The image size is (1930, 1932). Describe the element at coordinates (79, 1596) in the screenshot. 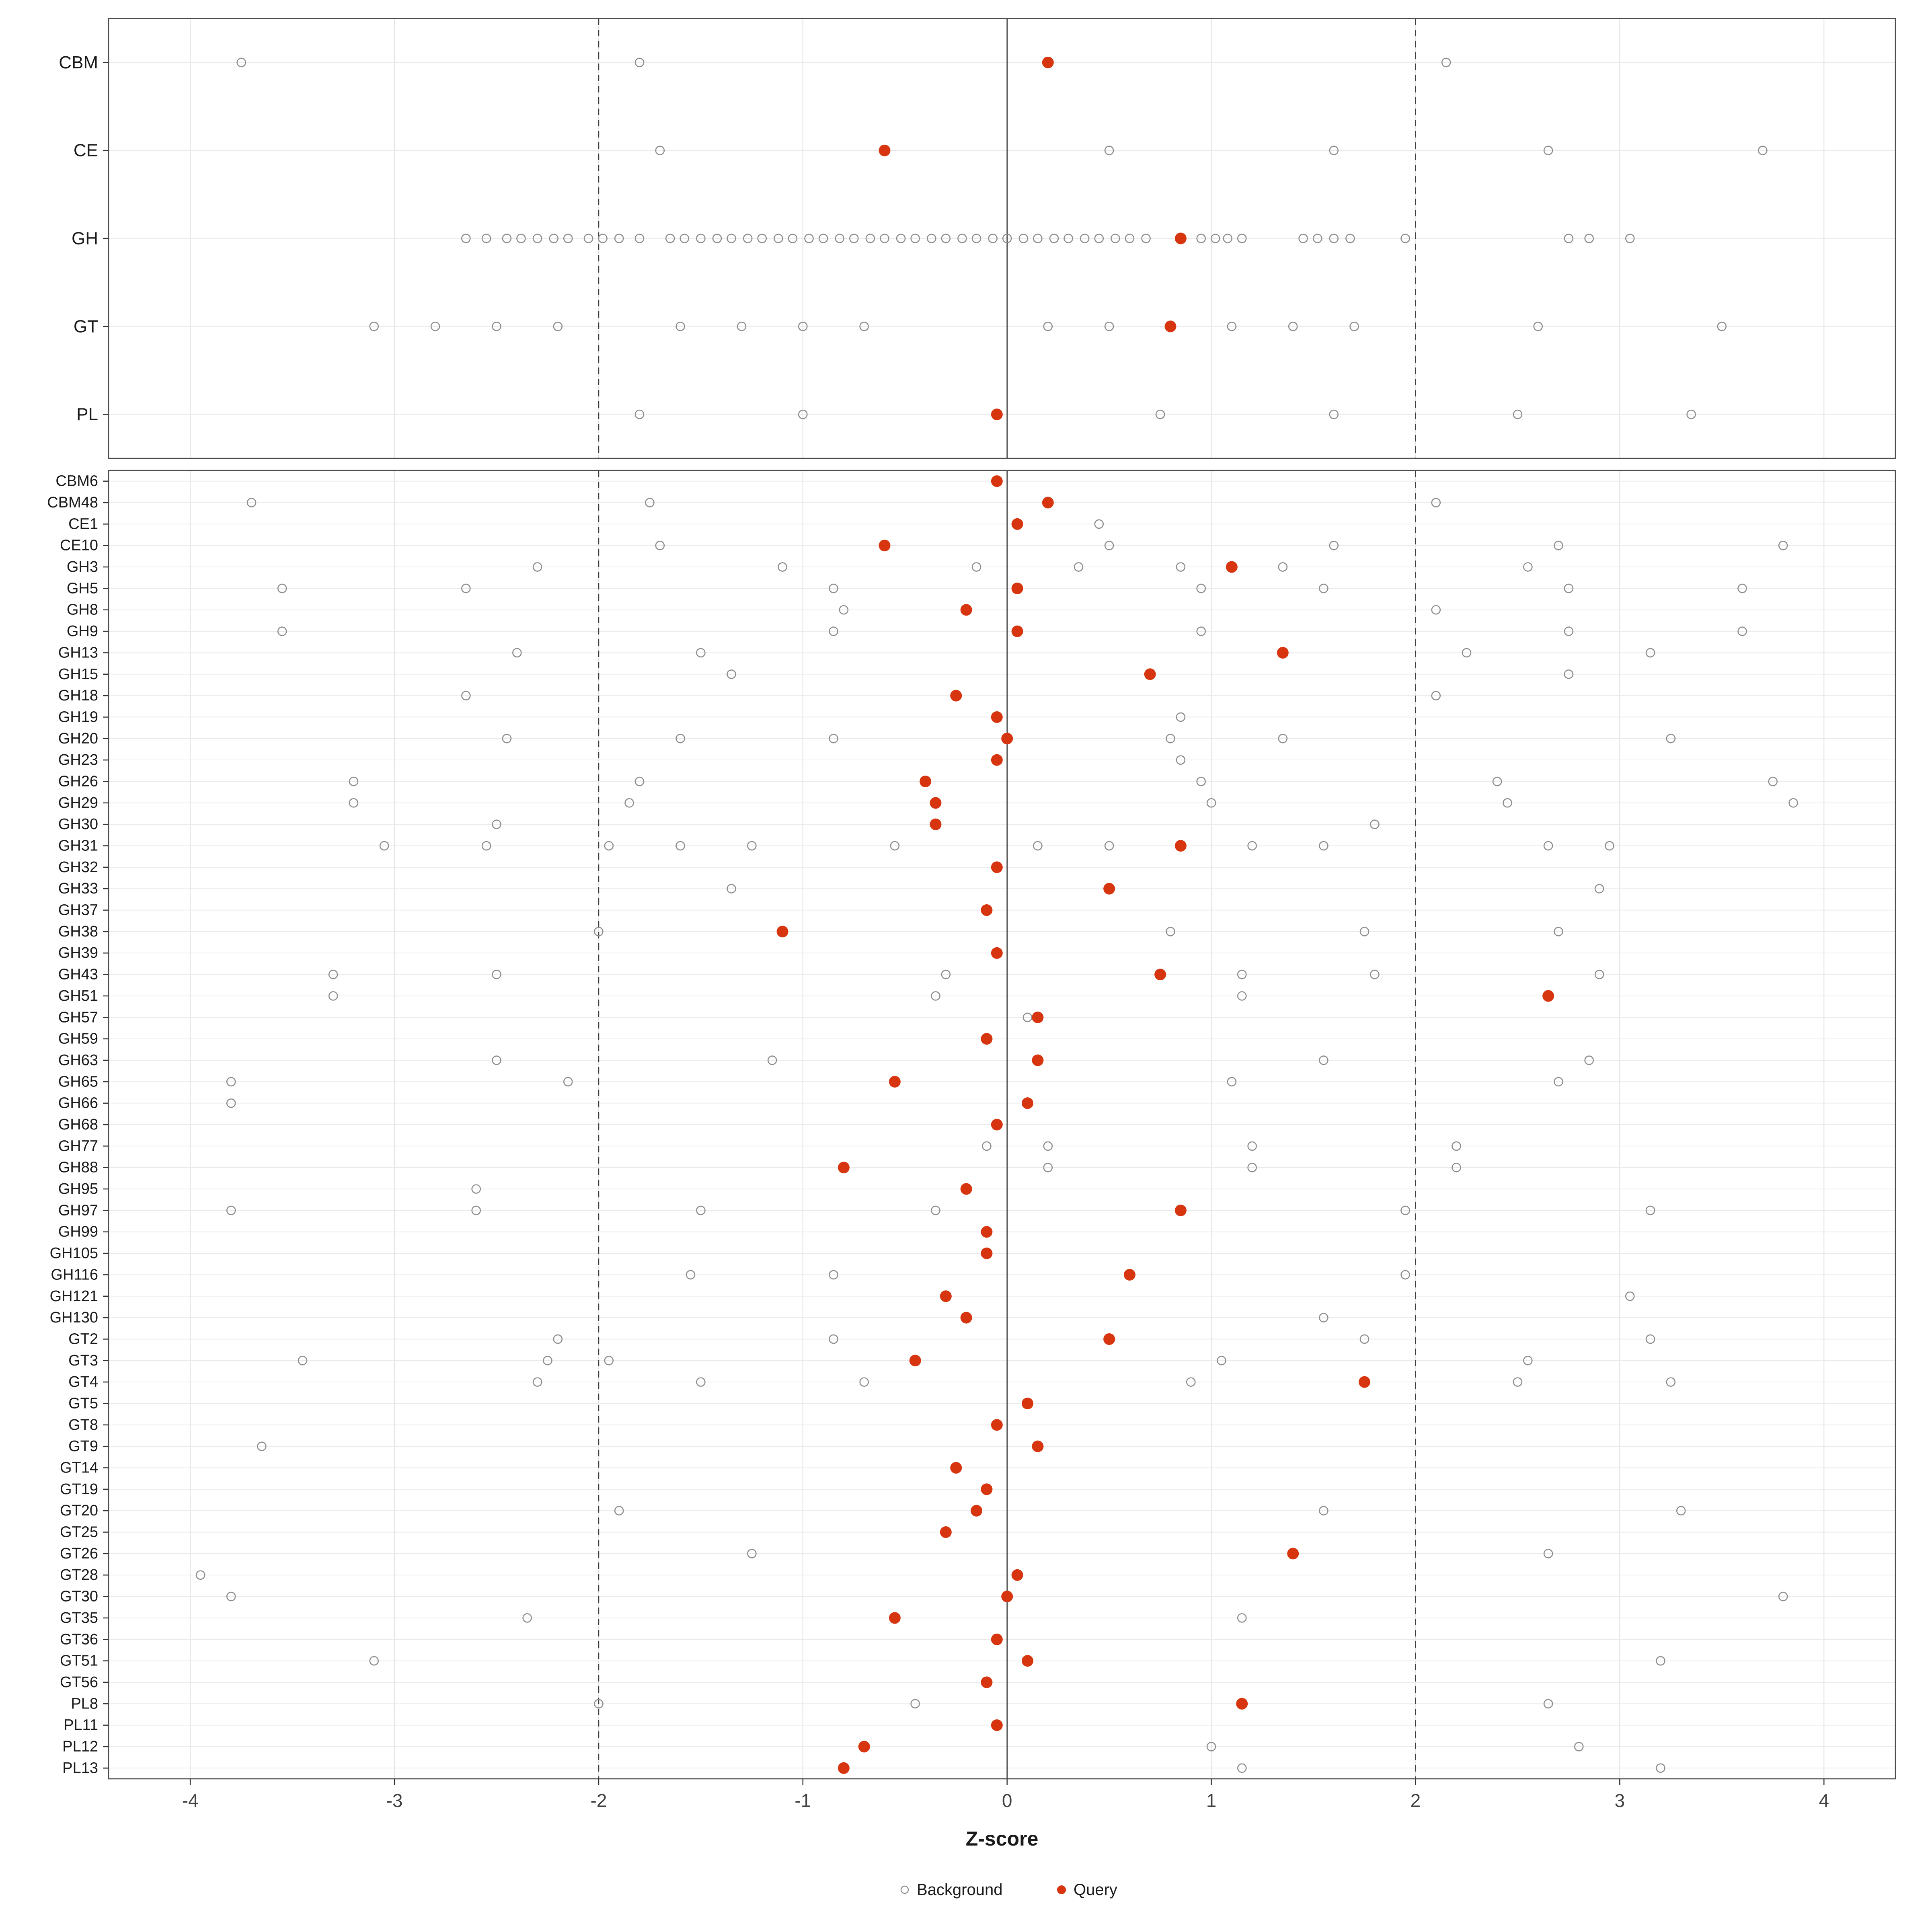

I see `y-axis-label: GT30` at that location.